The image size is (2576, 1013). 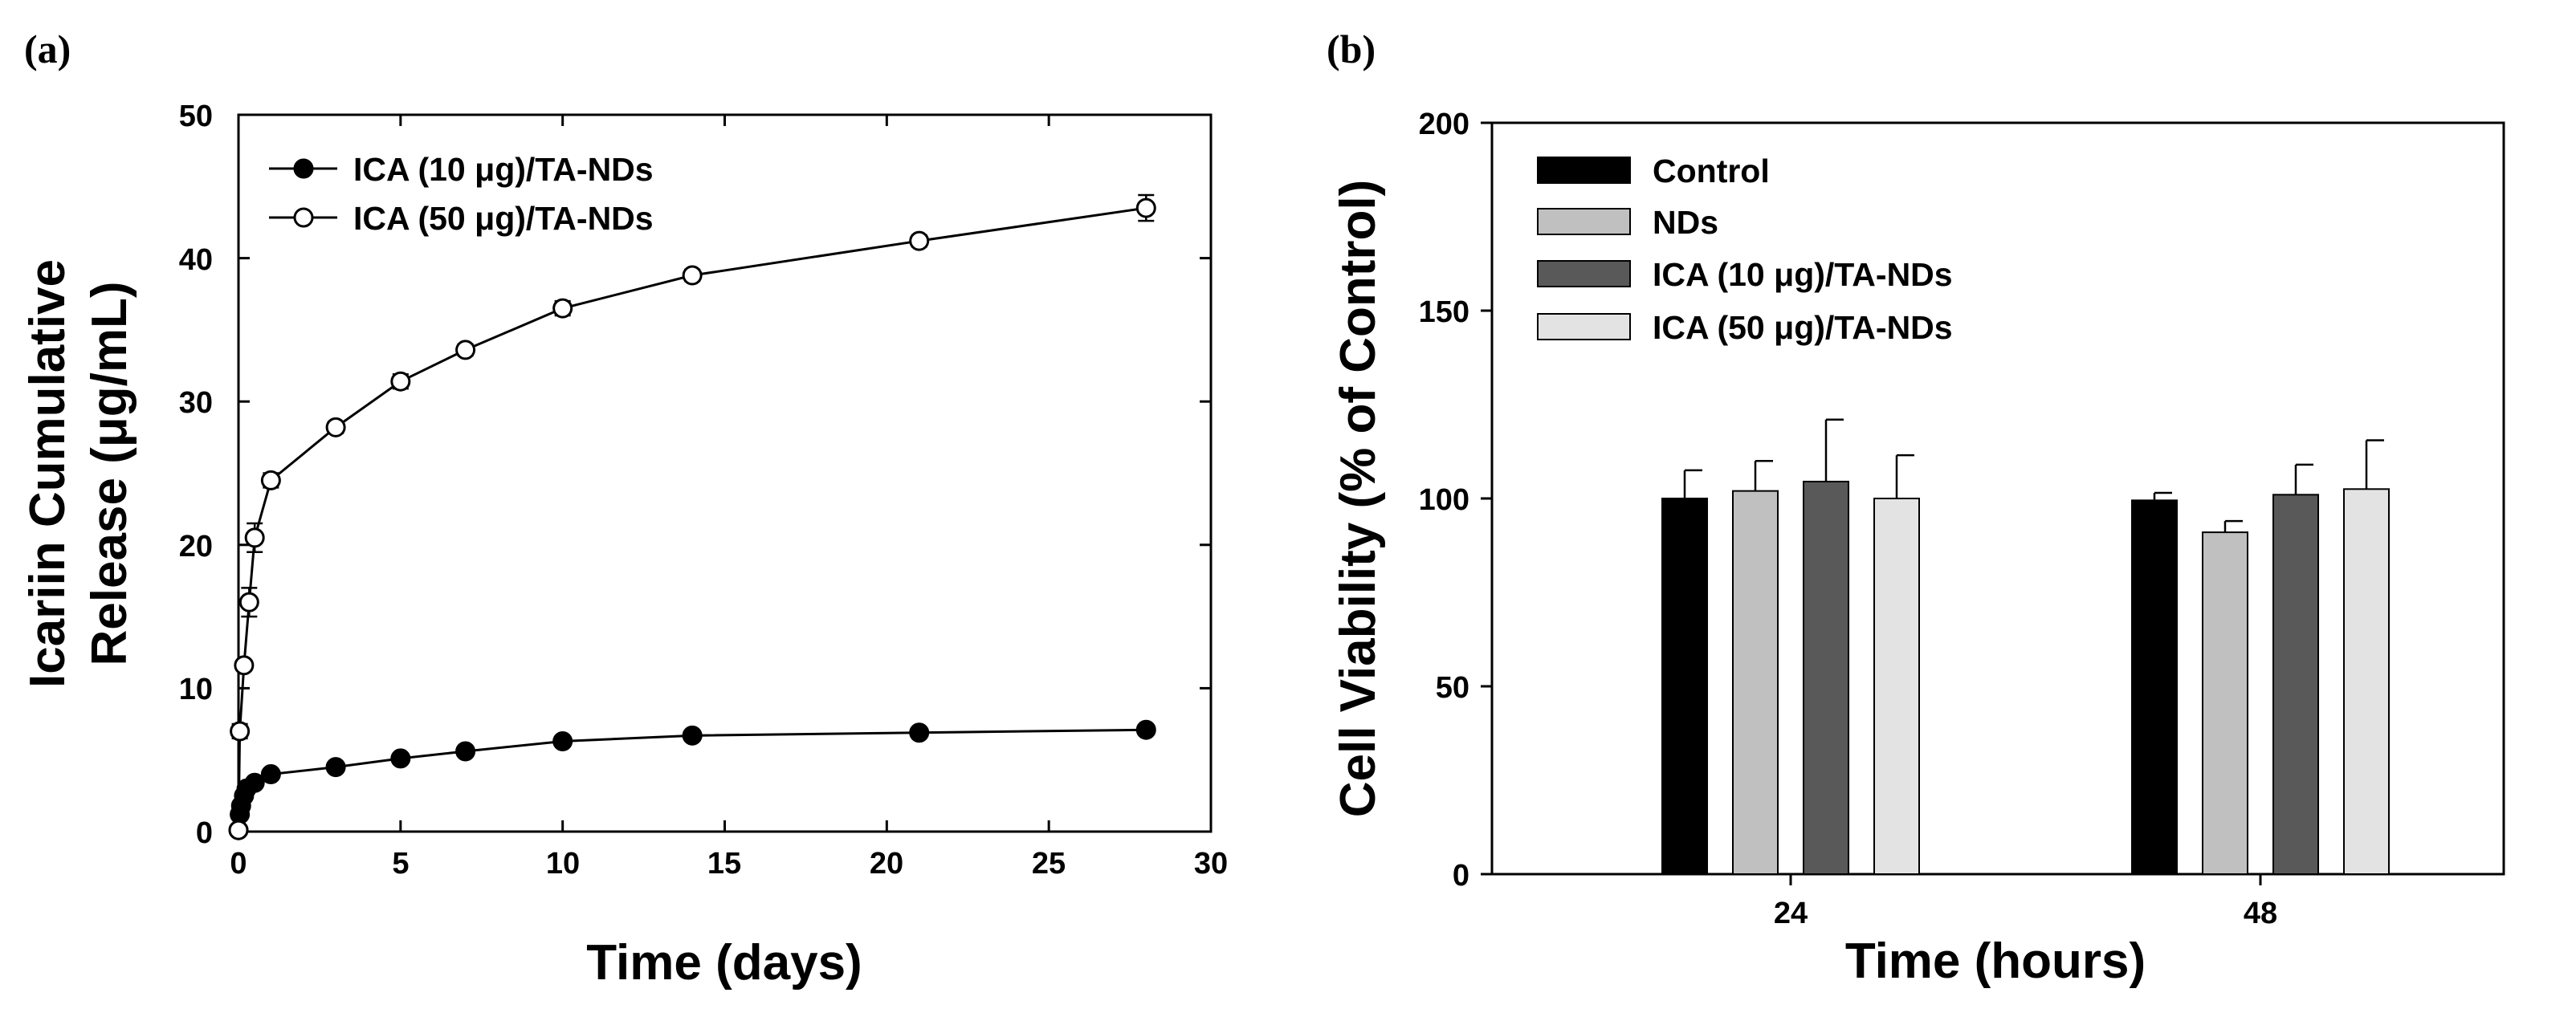 I want to click on b-x-axis-label: Time (hours), so click(x=1996, y=961).